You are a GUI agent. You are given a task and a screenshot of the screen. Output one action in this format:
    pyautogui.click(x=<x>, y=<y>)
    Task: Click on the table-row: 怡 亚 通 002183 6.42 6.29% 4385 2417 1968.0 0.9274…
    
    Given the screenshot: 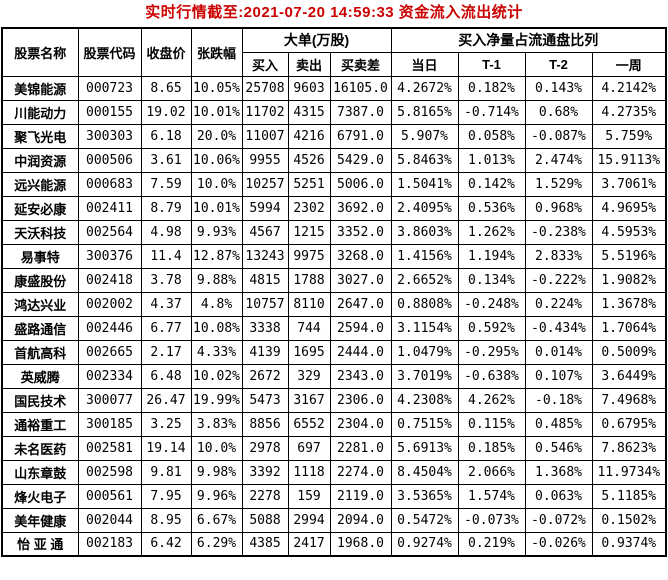 What is the action you would take?
    pyautogui.click(x=334, y=544)
    